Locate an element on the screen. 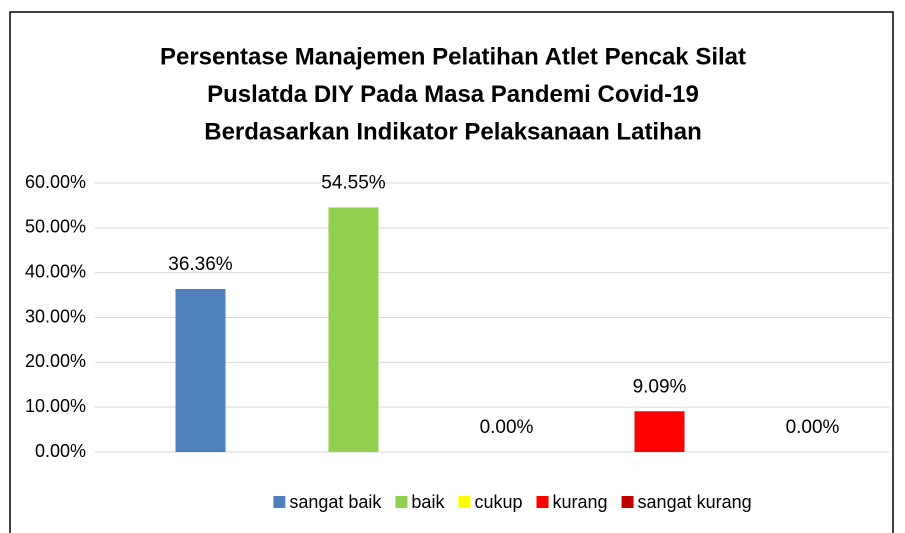 The width and height of the screenshot is (905, 533). y-tick-label: 40.00% is located at coordinates (55, 271).